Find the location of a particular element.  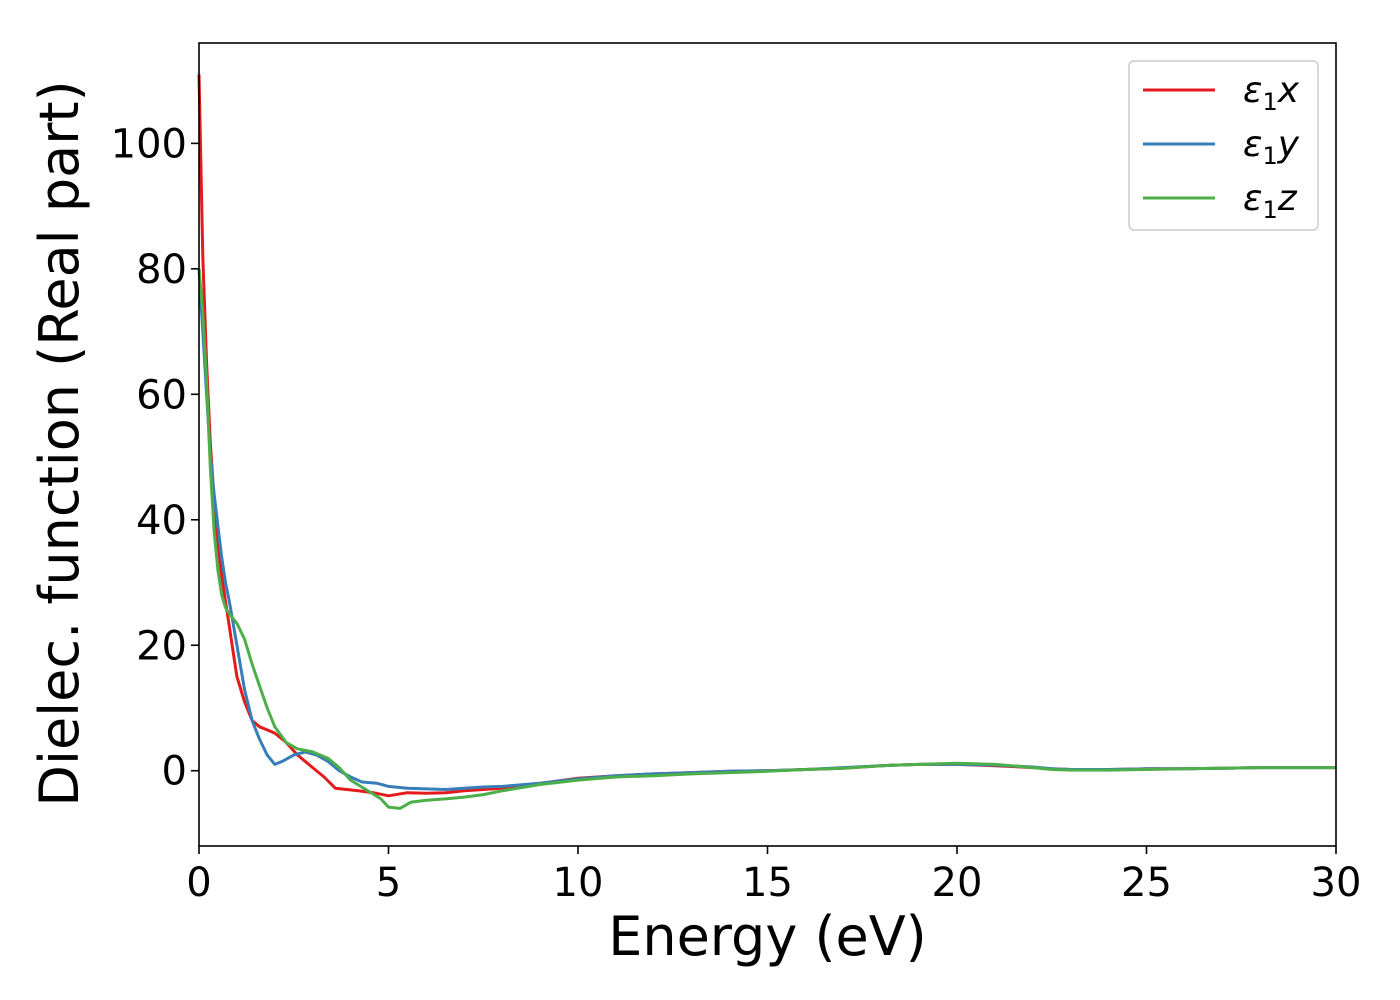

x-tick-label: 15 is located at coordinates (767, 883).